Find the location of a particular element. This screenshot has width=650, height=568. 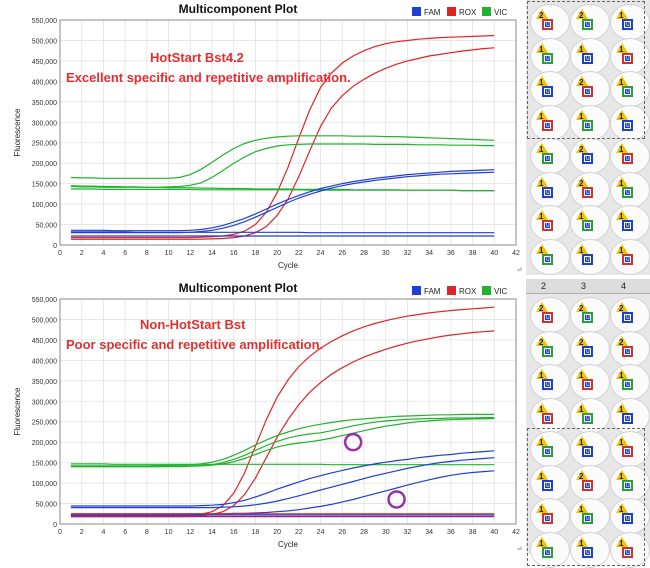

series-line is located at coordinates (282, 440).